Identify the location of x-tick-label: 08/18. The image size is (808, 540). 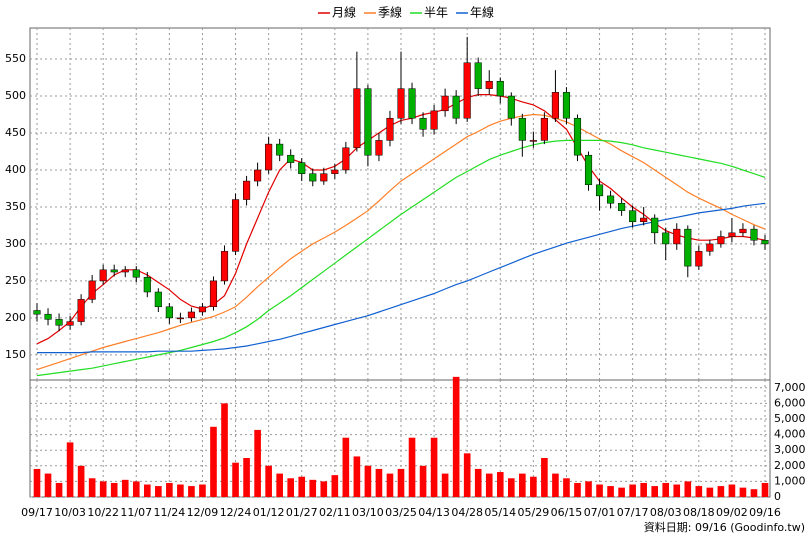
(699, 512).